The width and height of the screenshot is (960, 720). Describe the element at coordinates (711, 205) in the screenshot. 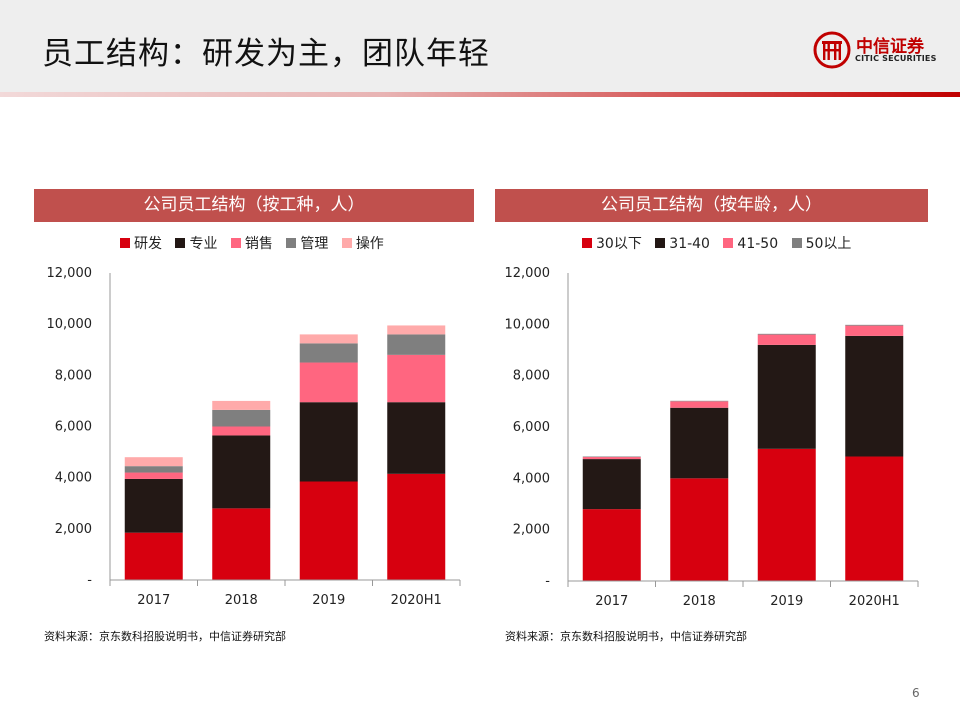

I see `chart-title-by-age: 公司员工结构（按年龄，人）` at that location.